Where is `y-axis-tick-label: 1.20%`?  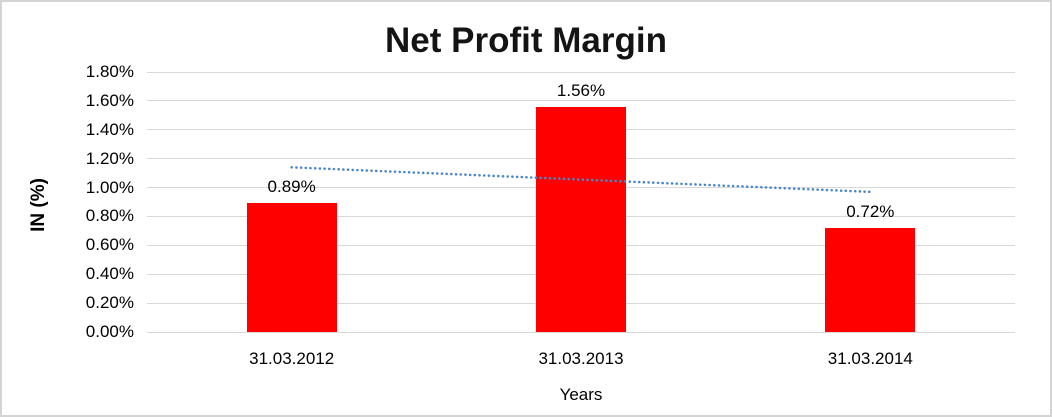 y-axis-tick-label: 1.20% is located at coordinates (109, 158).